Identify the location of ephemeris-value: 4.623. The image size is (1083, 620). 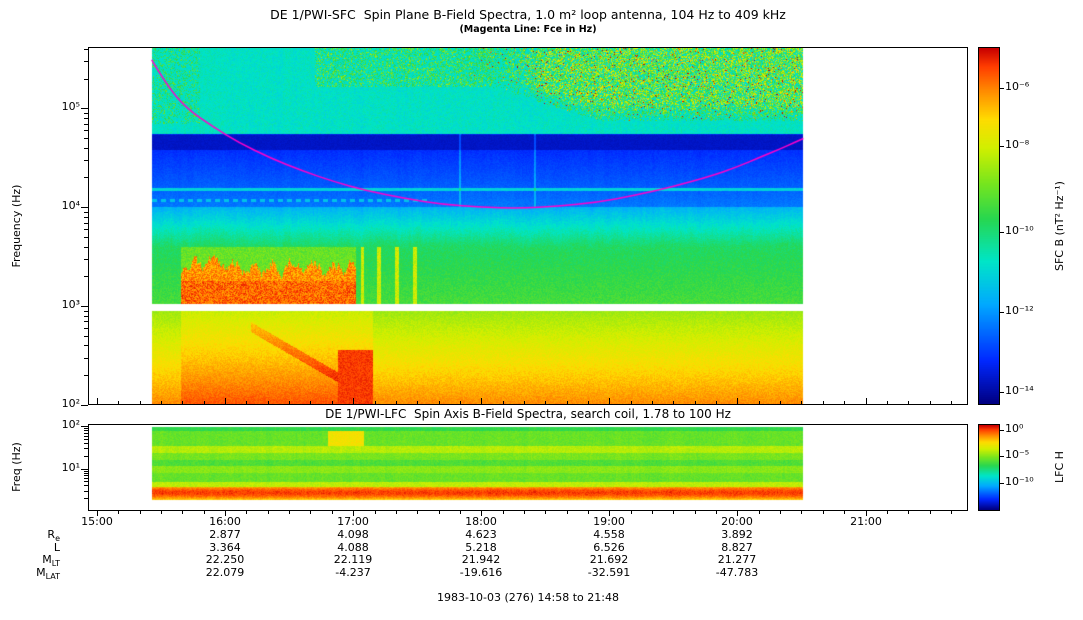
(481, 534).